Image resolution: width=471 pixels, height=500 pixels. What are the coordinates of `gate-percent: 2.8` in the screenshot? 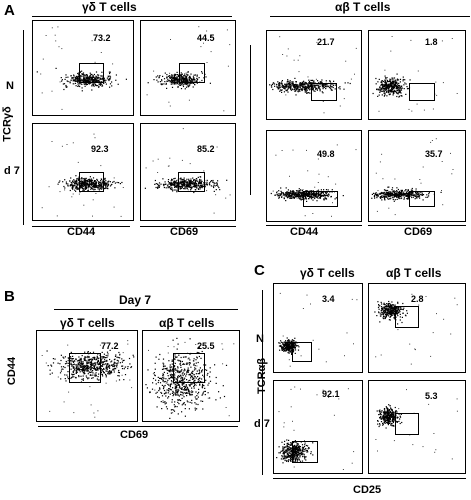 It's located at (417, 299).